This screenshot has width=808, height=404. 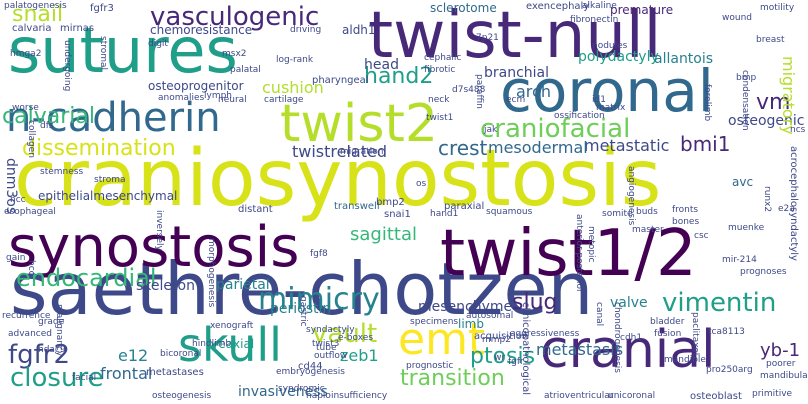 I want to click on word-ncs: ncs, so click(x=798, y=130).